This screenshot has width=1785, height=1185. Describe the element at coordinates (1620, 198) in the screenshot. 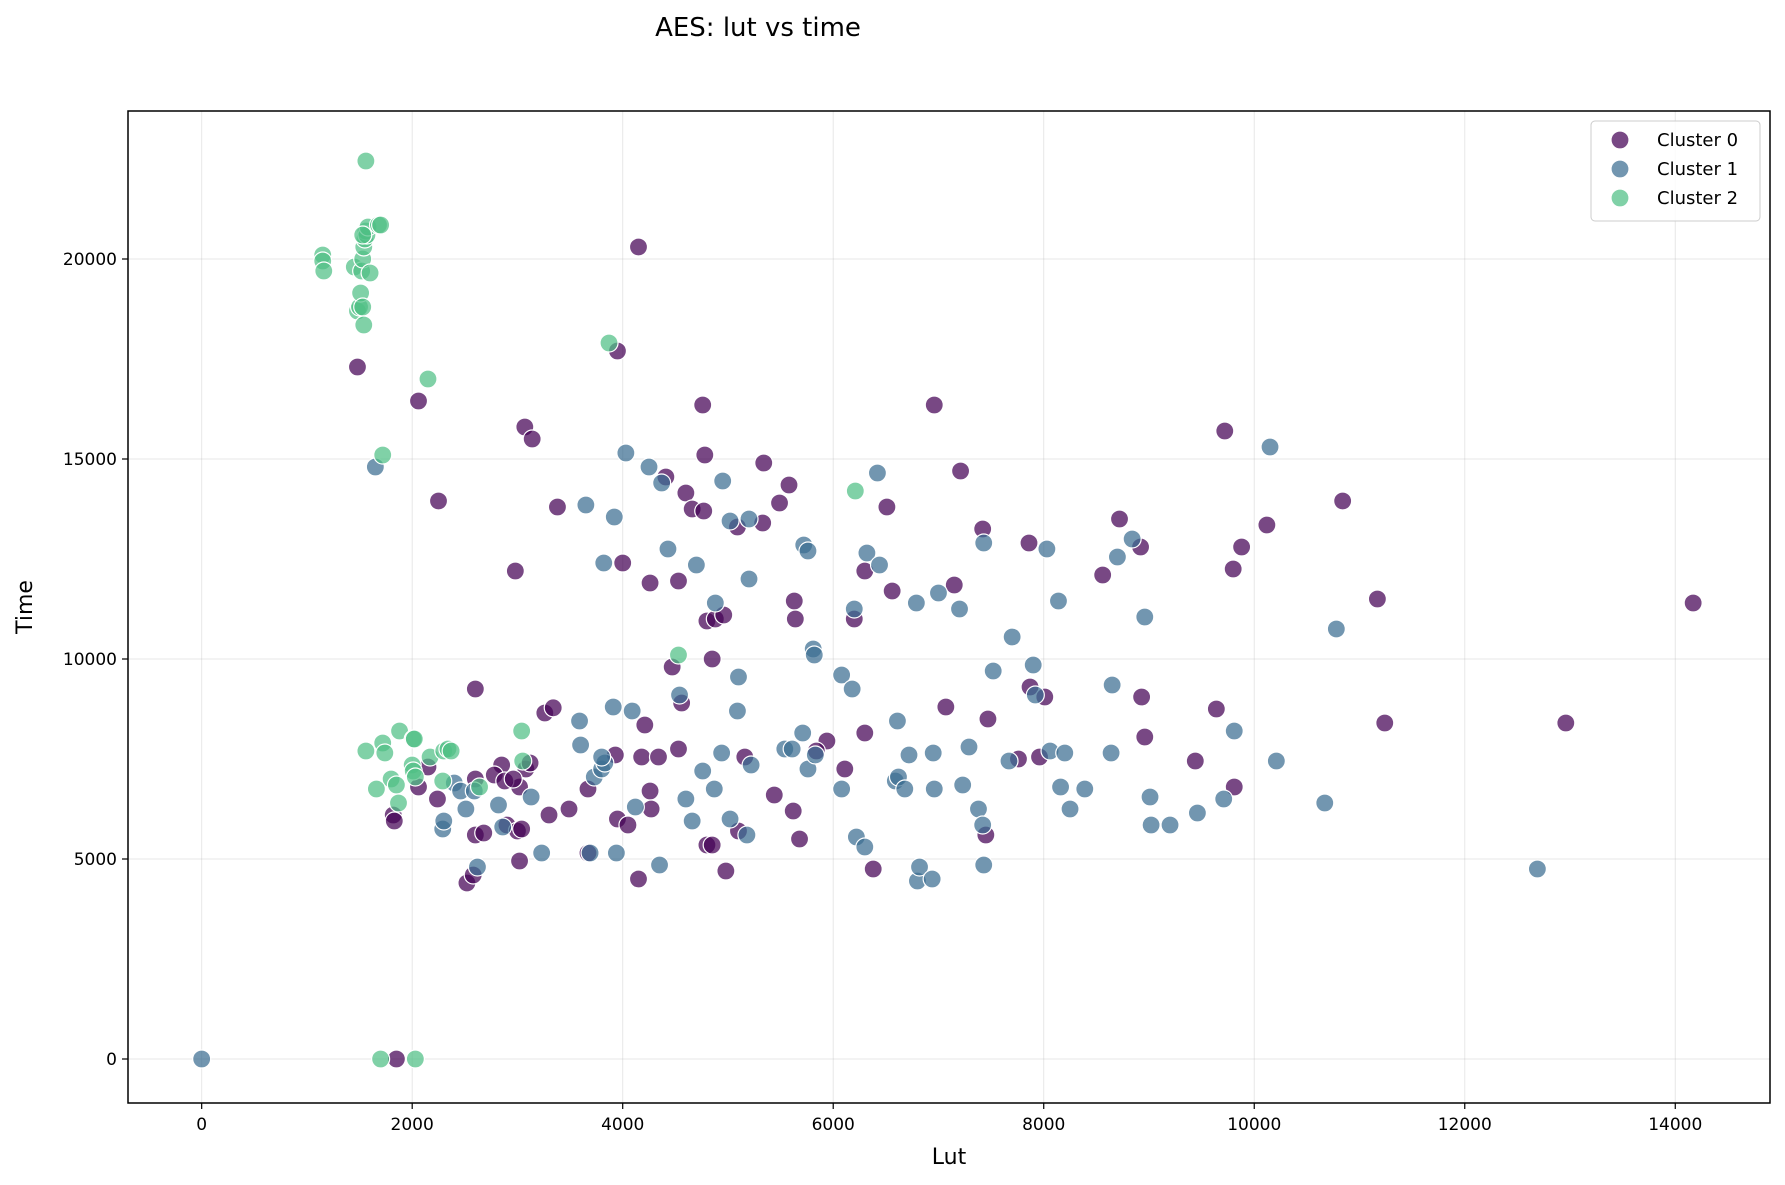

I see `legend-marker` at that location.